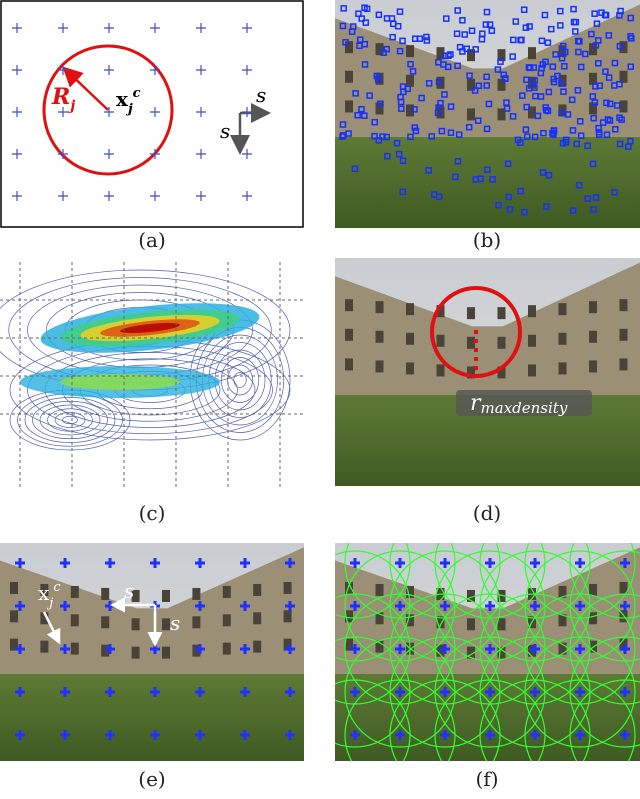 The height and width of the screenshot is (799, 640). Describe the element at coordinates (120, 382) in the screenshot. I see `density` at that location.